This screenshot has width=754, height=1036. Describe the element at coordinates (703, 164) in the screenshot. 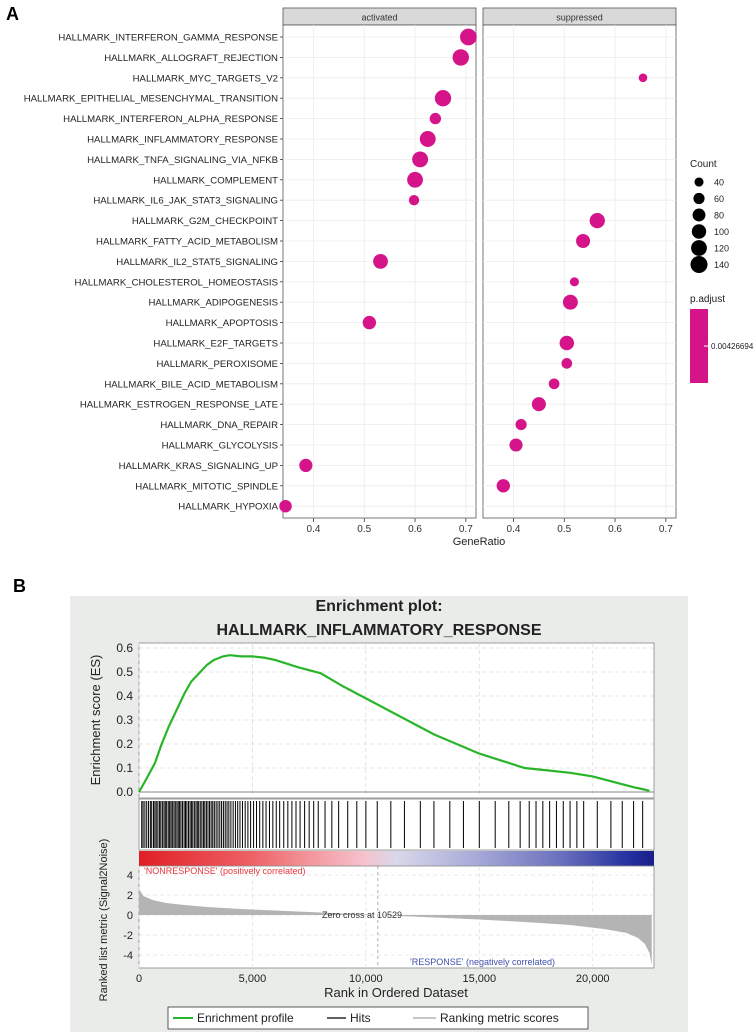

I see `count-legend-title: Count` at that location.